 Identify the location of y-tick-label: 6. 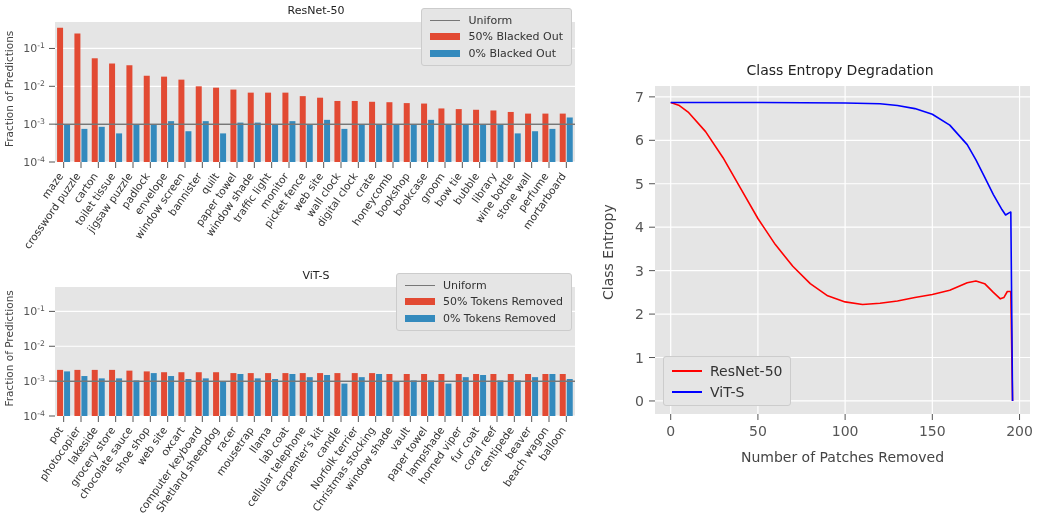
(640, 140).